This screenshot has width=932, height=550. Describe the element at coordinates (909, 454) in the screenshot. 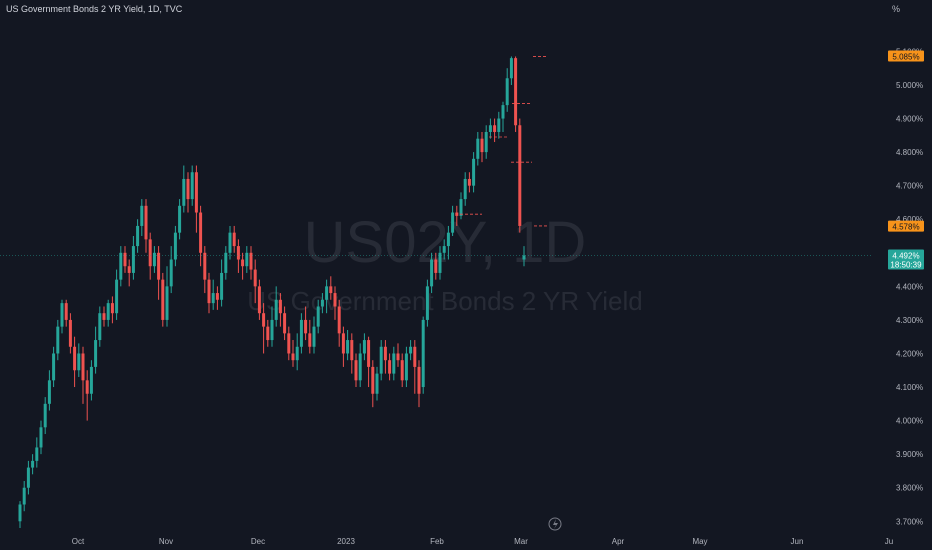

I see `price-tick-label: 3.900%` at that location.